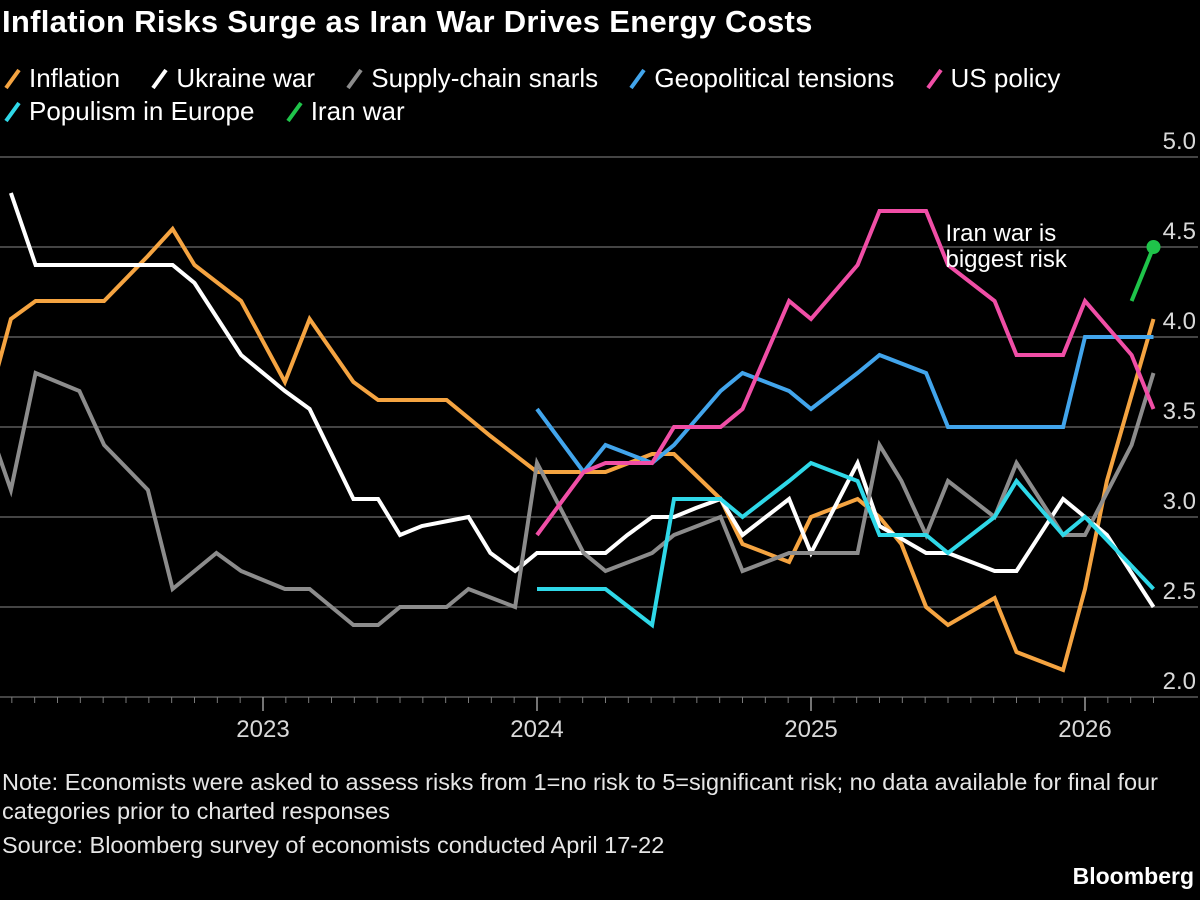  I want to click on legend-label-geopolitical-tensions: Geopolitical tensions, so click(774, 78).